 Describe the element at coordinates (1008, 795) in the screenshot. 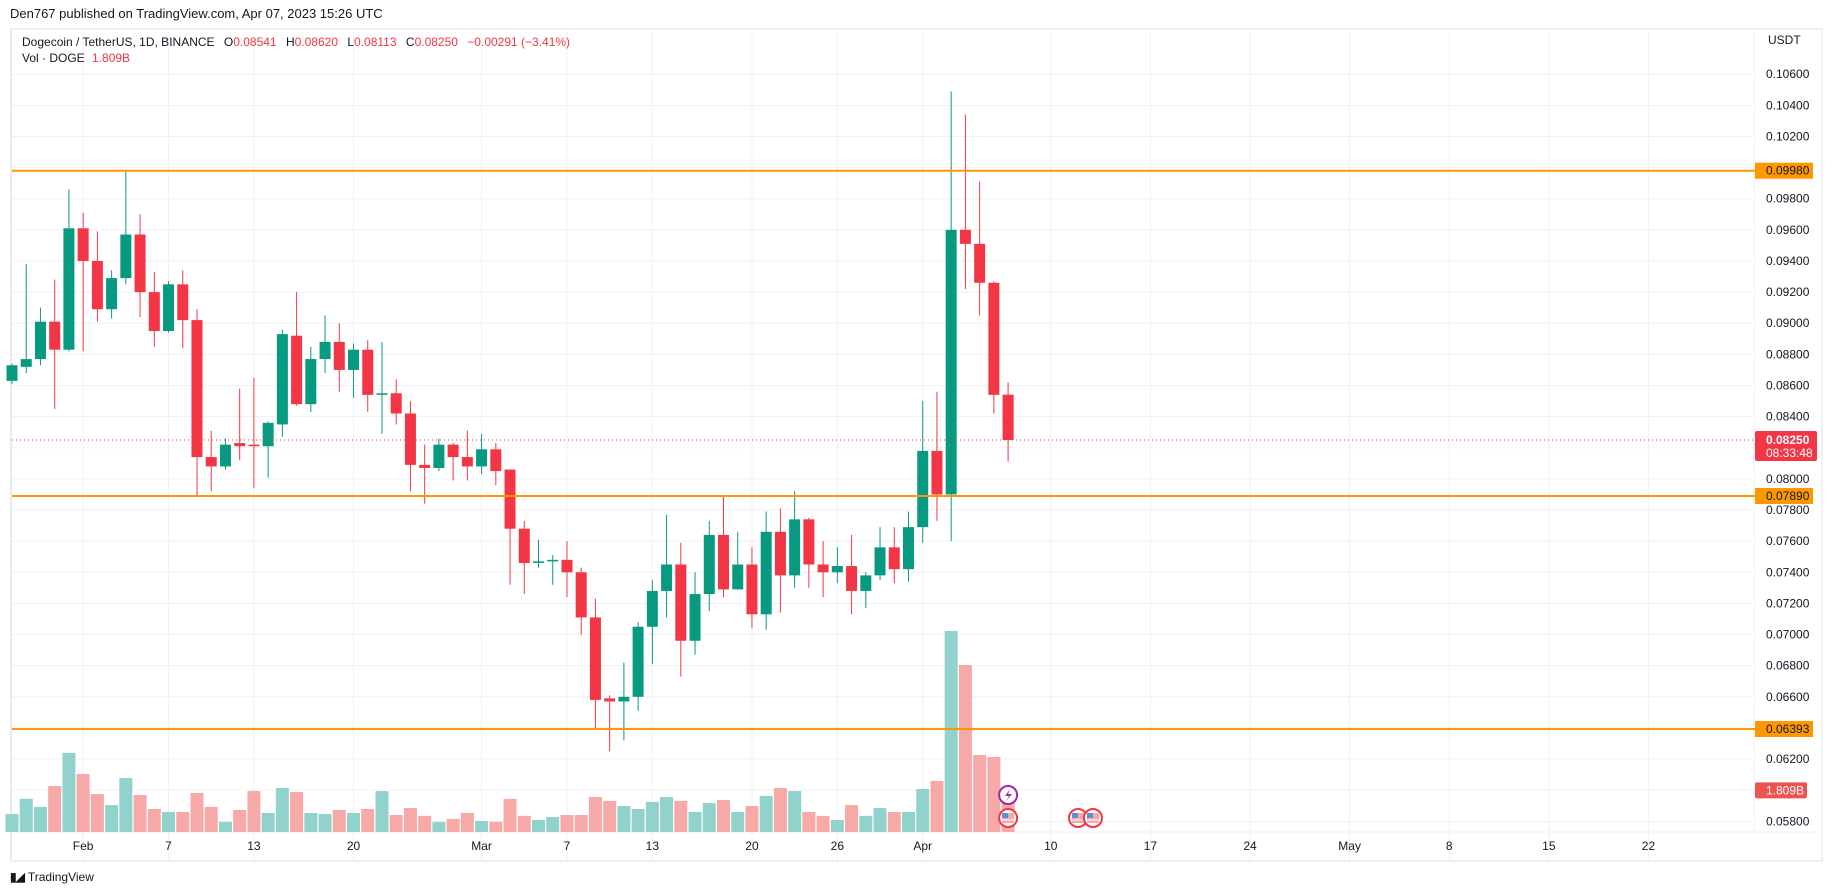

I see `lightning-icon` at that location.